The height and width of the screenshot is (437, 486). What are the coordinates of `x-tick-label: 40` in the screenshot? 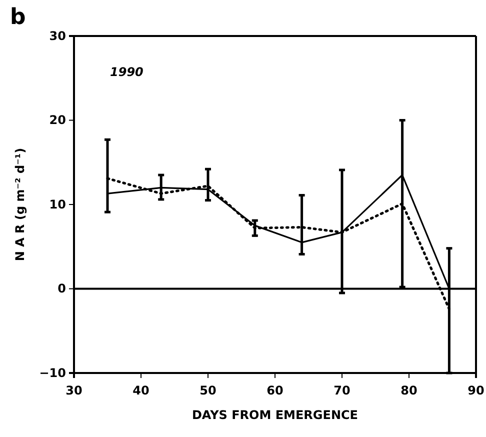 It's located at (141, 391).